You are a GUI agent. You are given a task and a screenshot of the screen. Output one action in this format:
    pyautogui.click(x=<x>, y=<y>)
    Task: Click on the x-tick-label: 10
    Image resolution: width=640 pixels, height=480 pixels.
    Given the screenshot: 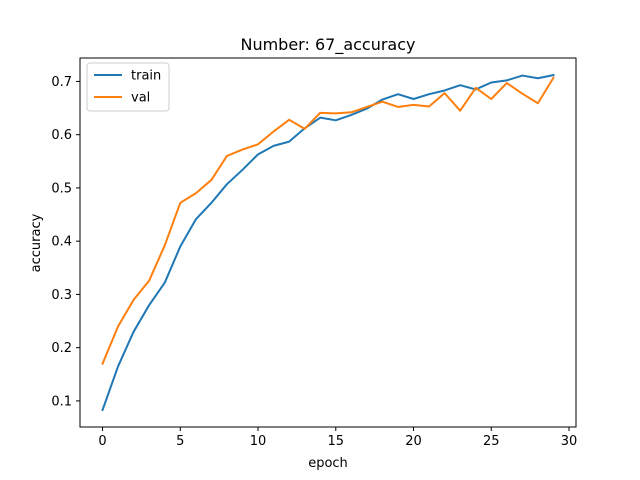 What is the action you would take?
    pyautogui.click(x=258, y=441)
    